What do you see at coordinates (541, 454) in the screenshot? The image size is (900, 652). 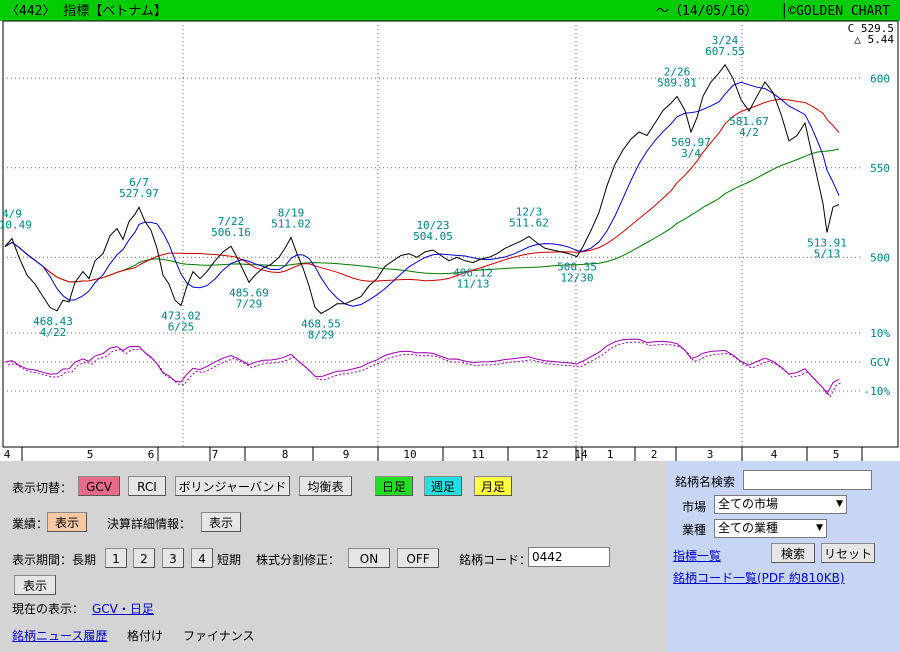 I see `x-tick-label: 12` at bounding box center [541, 454].